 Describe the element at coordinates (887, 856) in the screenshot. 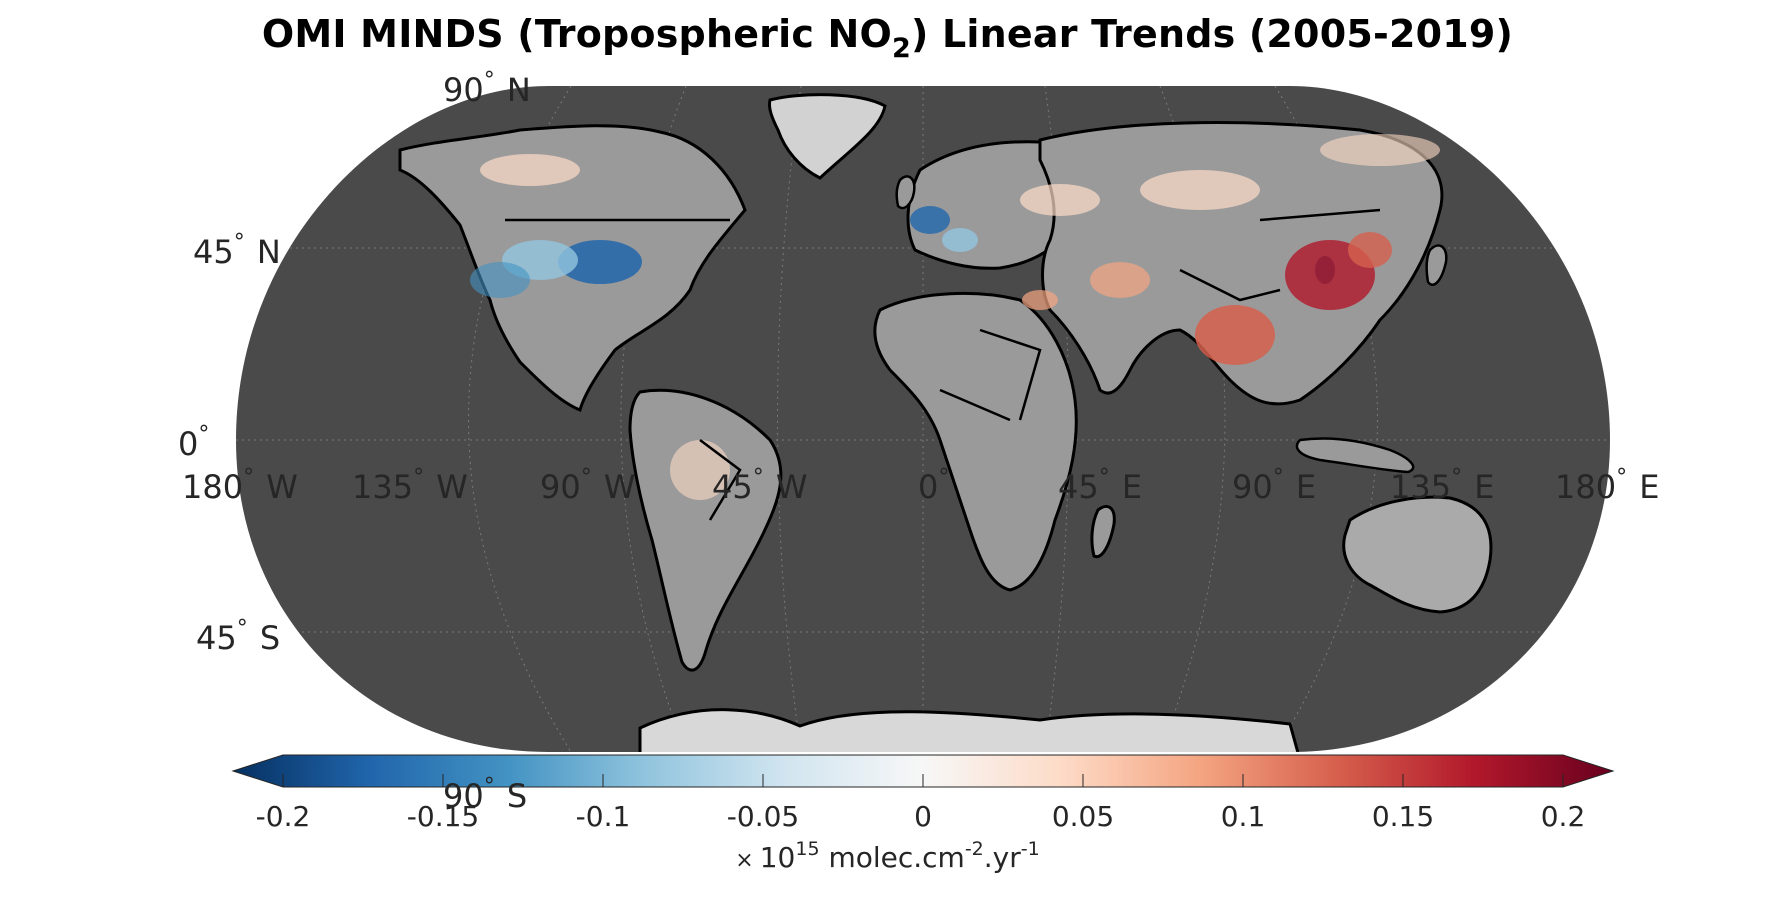

I see `colorbar-unit-label: × 1015 molec.cm-2.yr-1` at that location.